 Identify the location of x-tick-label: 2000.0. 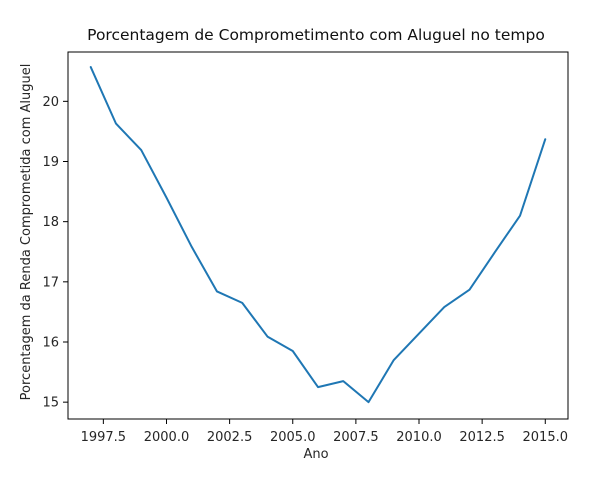
(167, 437).